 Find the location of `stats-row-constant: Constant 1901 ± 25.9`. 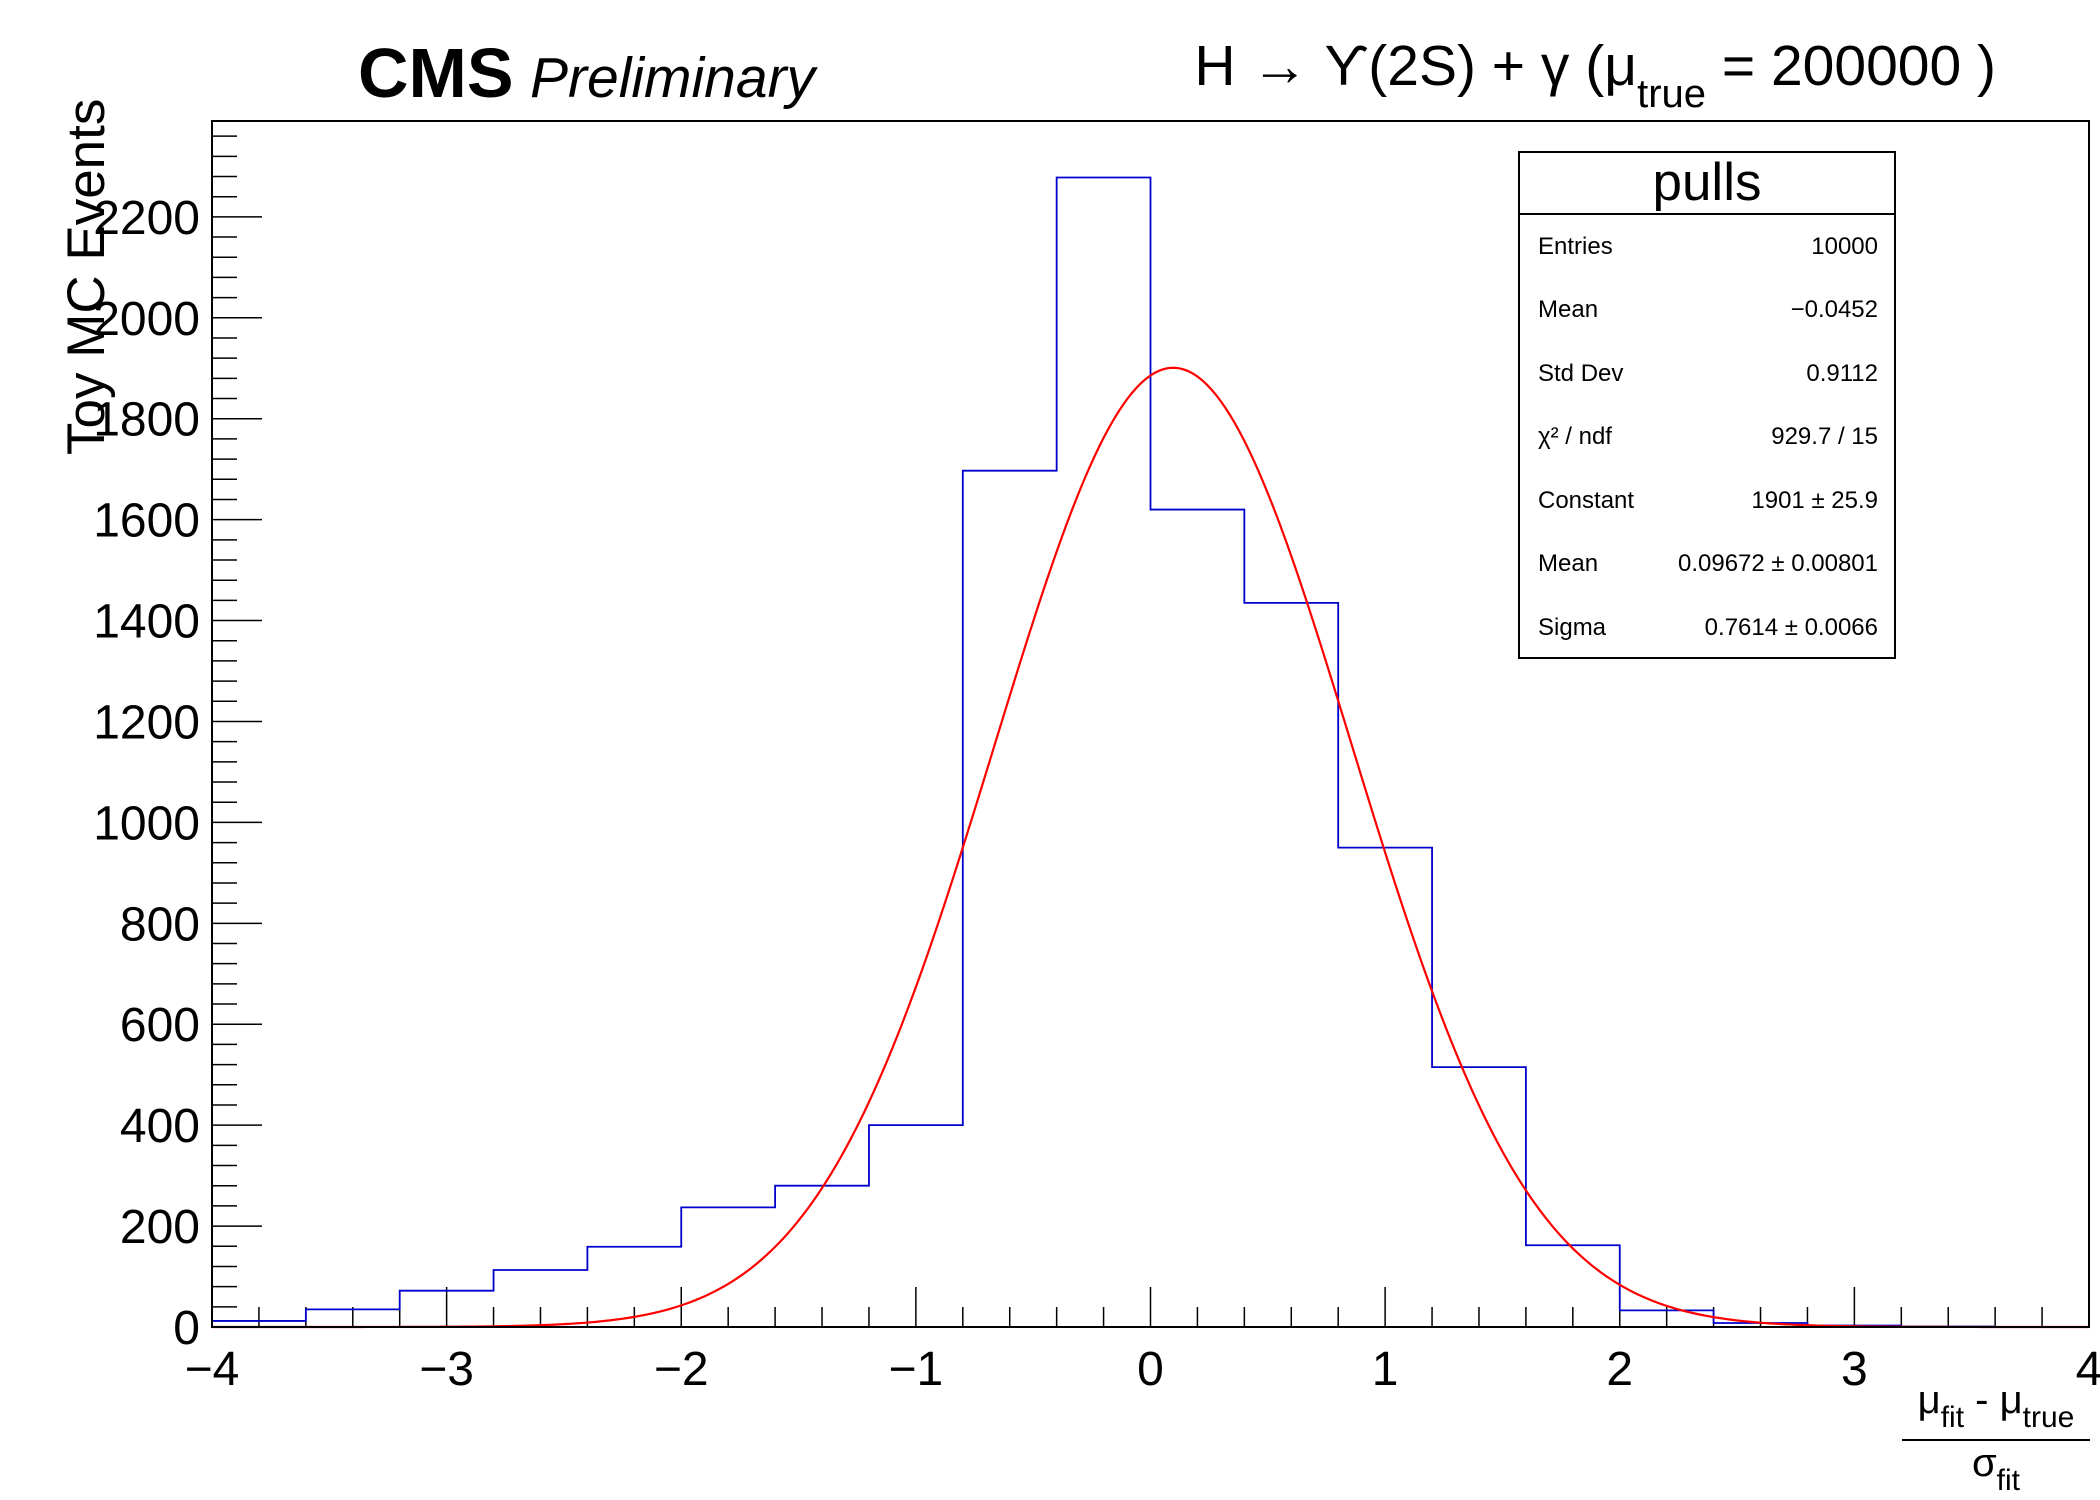

stats-row-constant: Constant 1901 ± 25.9 is located at coordinates (1707, 501).